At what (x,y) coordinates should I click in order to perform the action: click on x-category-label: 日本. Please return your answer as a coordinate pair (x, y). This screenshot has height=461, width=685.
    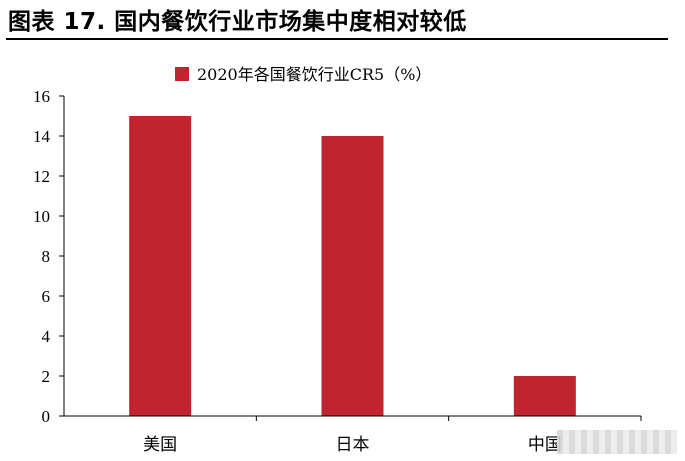
    Looking at the image, I should click on (353, 445).